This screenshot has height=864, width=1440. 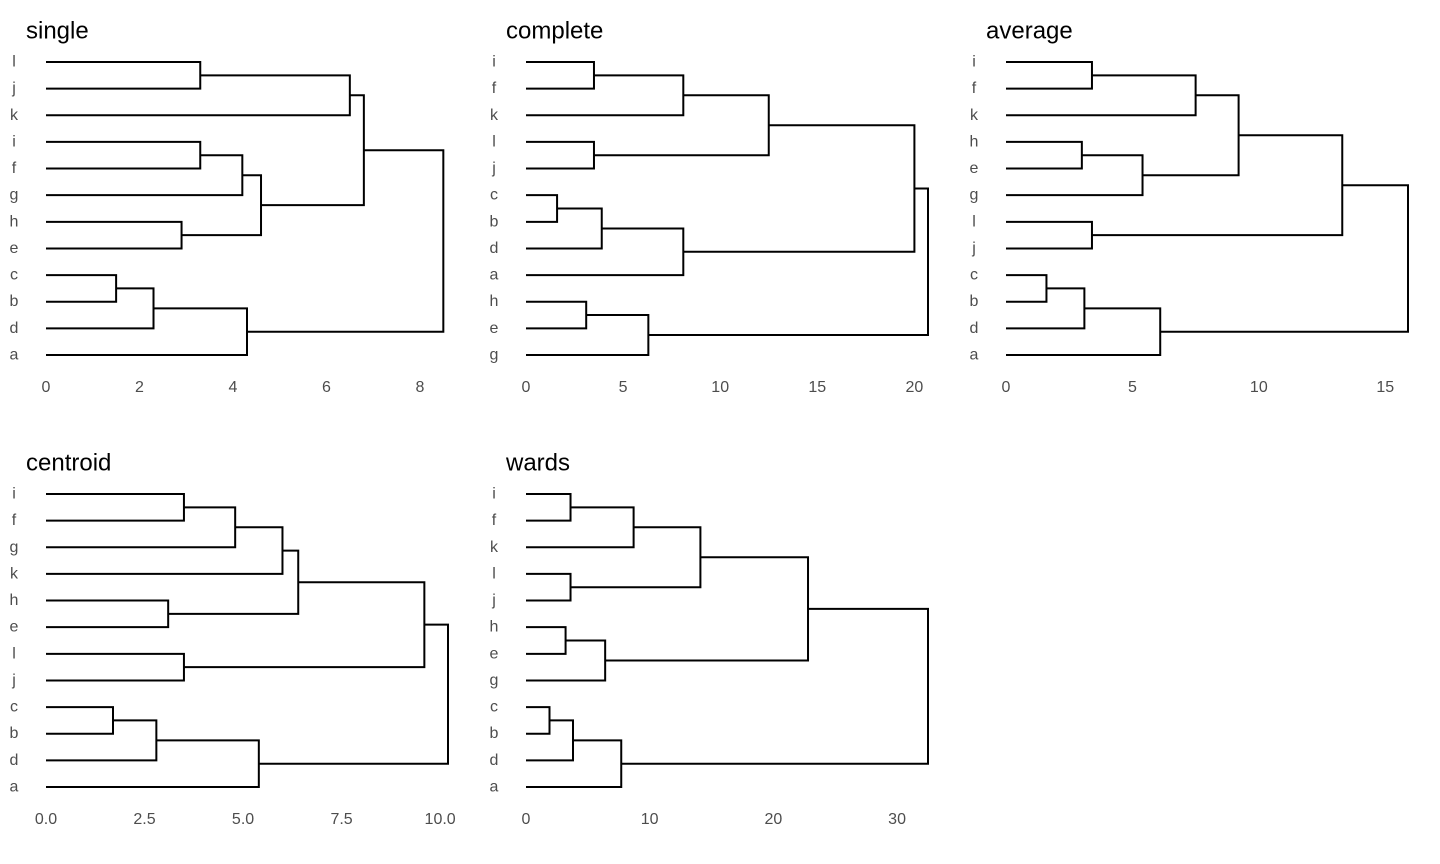 What do you see at coordinates (1259, 387) in the screenshot?
I see `x-tick-label: 10` at bounding box center [1259, 387].